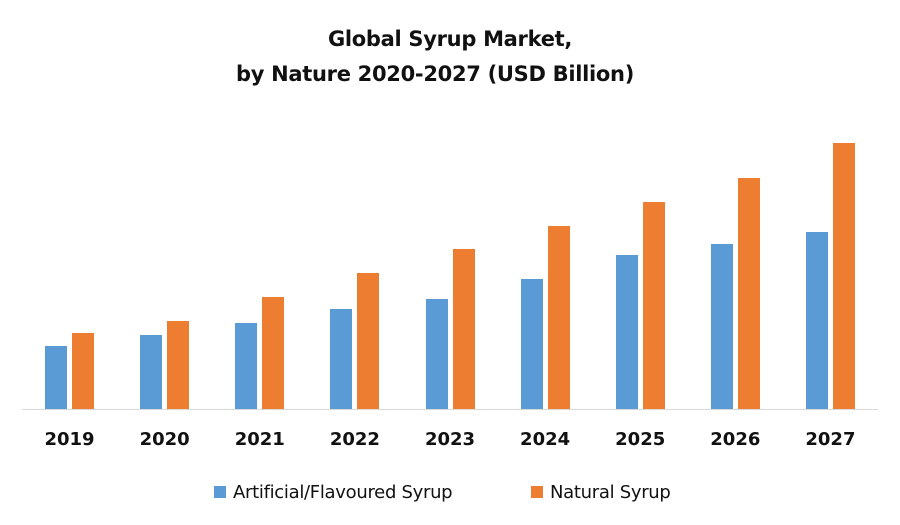 The image size is (900, 525). I want to click on legend-item-artificial: Artificial/Flavoured Syrup, so click(333, 492).